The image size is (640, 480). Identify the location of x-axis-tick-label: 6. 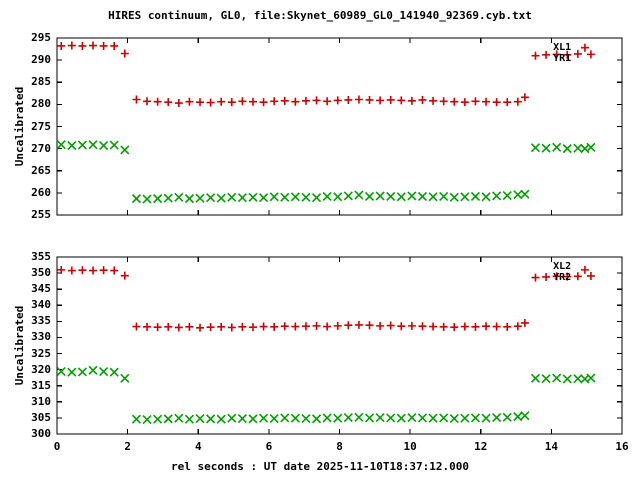
(269, 446).